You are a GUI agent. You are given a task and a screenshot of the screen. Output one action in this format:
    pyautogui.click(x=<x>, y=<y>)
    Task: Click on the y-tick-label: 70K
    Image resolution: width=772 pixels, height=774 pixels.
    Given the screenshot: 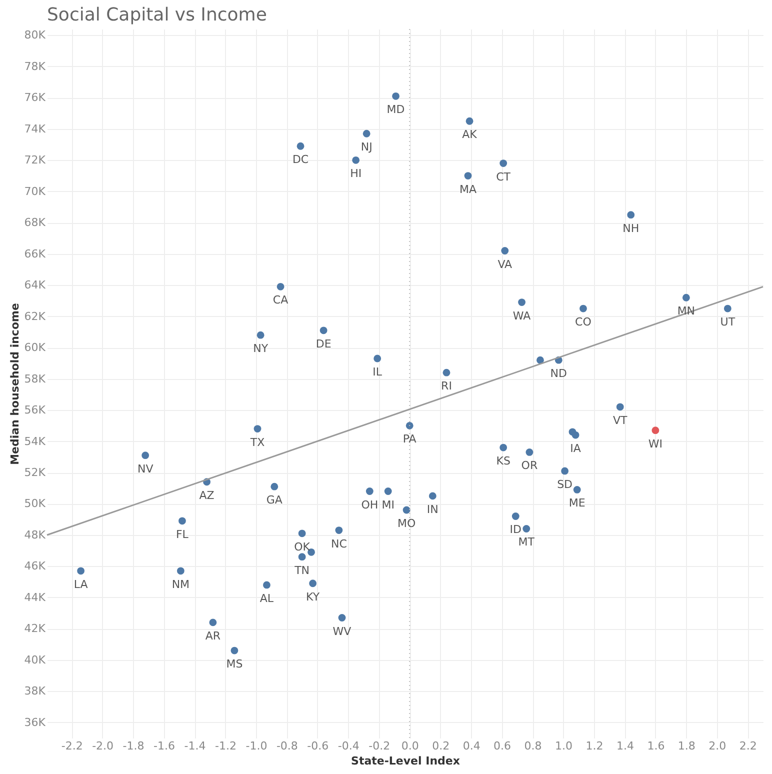 What is the action you would take?
    pyautogui.click(x=35, y=191)
    